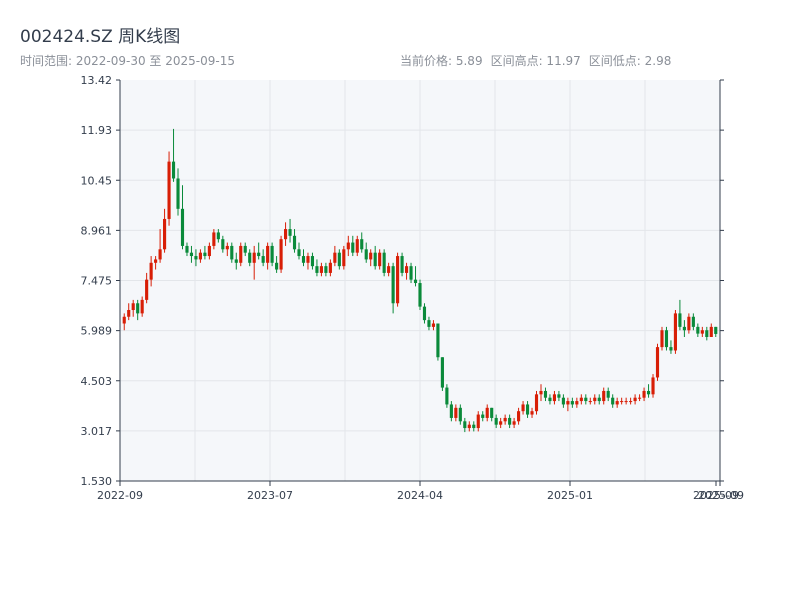 The image size is (800, 600). What do you see at coordinates (127, 61) in the screenshot?
I see `date-range-label: 时间范围: 2022-09-30 至 2025-09-15` at bounding box center [127, 61].